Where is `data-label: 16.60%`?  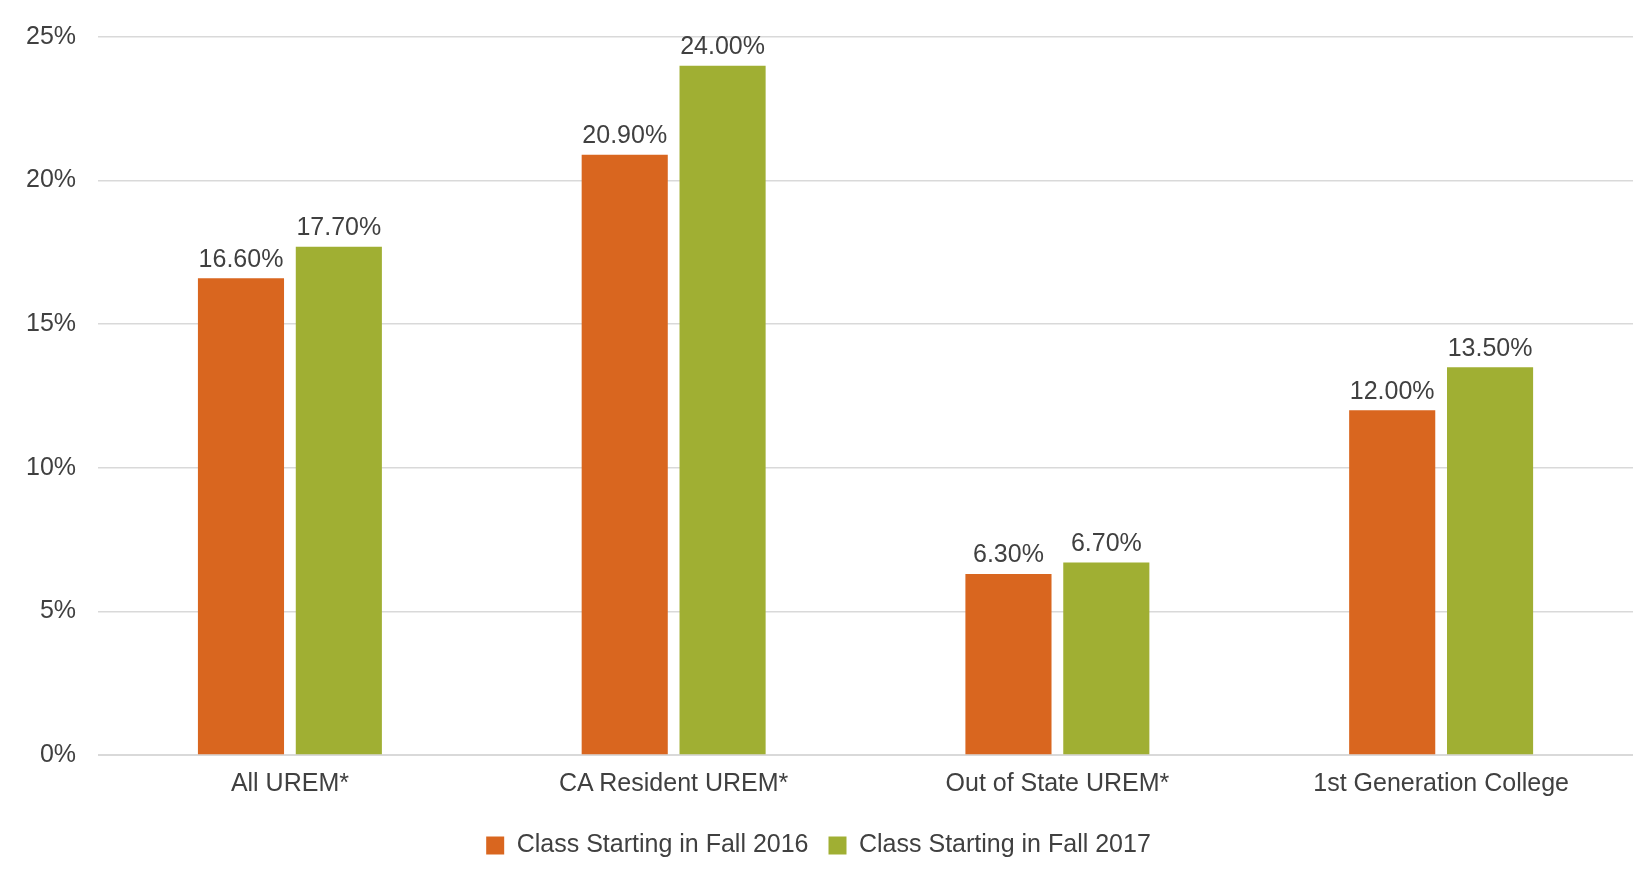 data-label: 16.60% is located at coordinates (241, 257).